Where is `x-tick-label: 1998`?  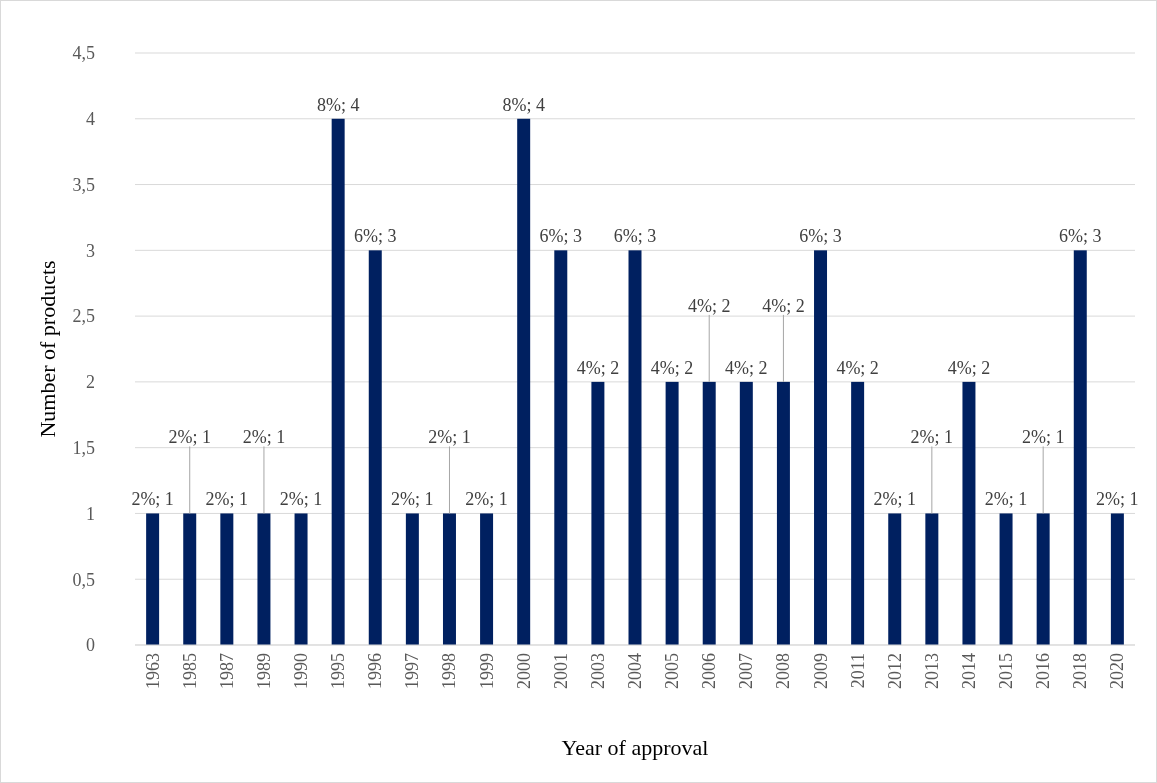
x-tick-label: 1998 is located at coordinates (449, 671).